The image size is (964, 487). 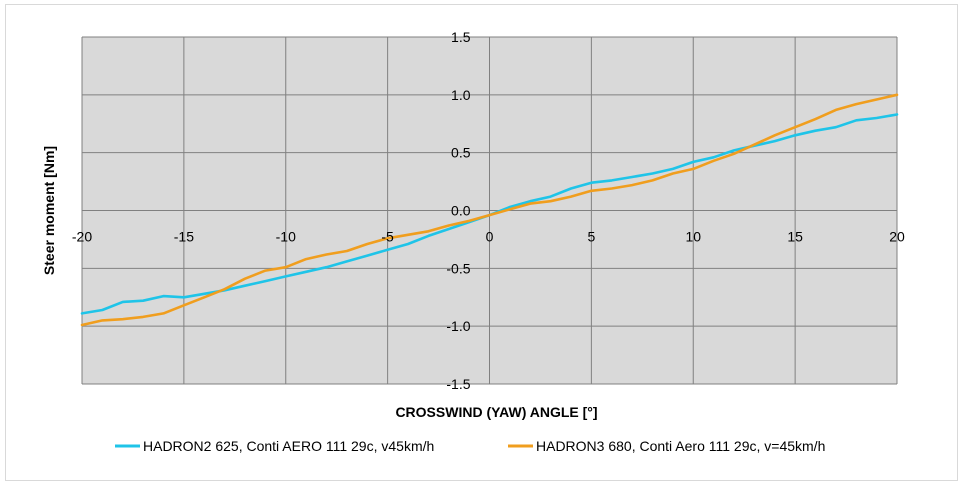 What do you see at coordinates (897, 237) in the screenshot?
I see `x-tick-label: 20` at bounding box center [897, 237].